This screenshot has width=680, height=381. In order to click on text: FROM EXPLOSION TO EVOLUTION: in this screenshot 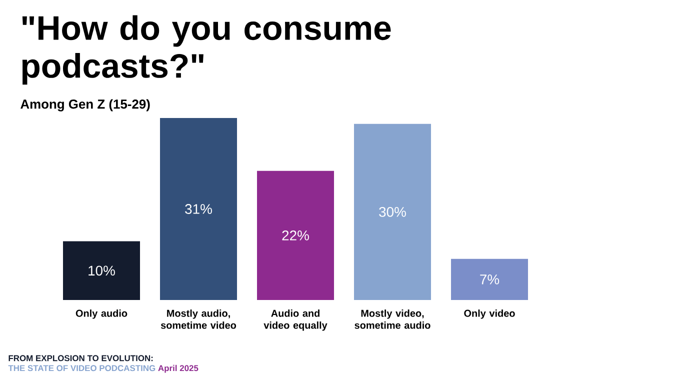, I will do `click(80, 358)`.